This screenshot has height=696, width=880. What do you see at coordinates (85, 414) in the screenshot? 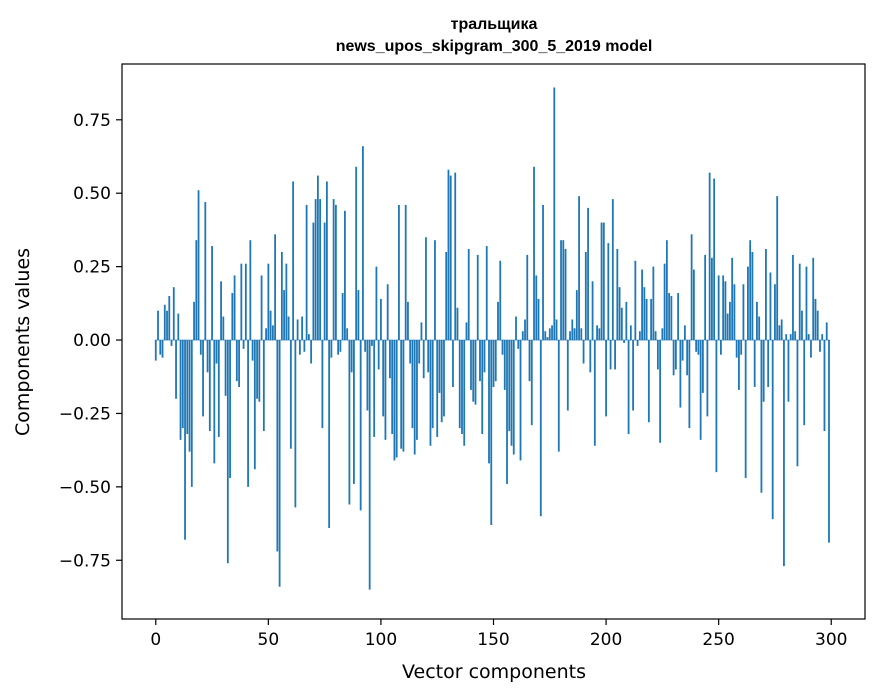
I see `y-tick-label: −0.25` at bounding box center [85, 414].